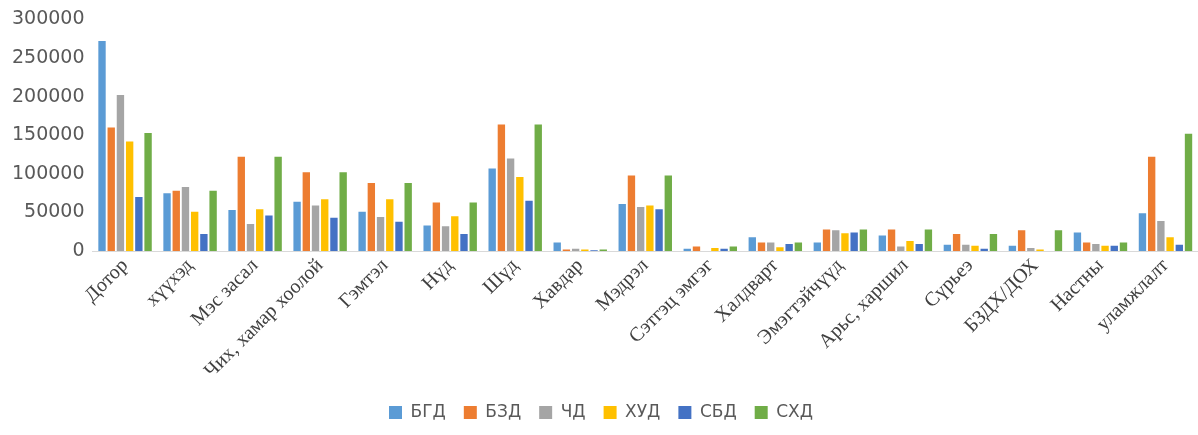 The width and height of the screenshot is (1198, 435). Describe the element at coordinates (573, 410) in the screenshot. I see `legend-label: ЧД` at that location.